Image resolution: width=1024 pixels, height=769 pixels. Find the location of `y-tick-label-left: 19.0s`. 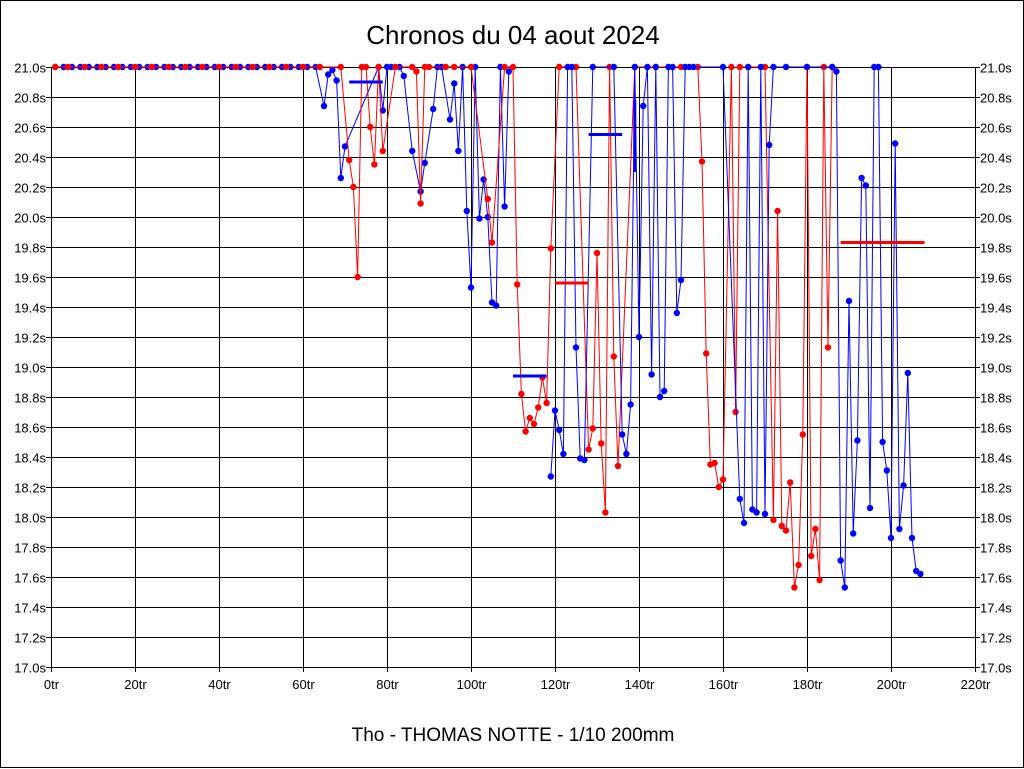

y-tick-label-left: 19.0s is located at coordinates (30, 368).